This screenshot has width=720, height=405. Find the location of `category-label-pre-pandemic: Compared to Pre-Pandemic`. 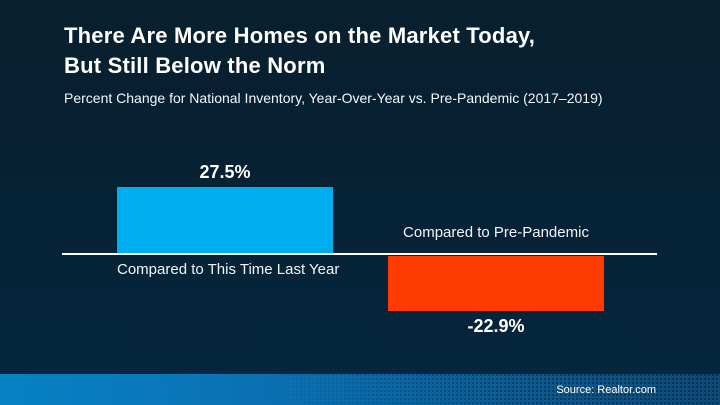

category-label-pre-pandemic: Compared to Pre-Pandemic is located at coordinates (496, 232).